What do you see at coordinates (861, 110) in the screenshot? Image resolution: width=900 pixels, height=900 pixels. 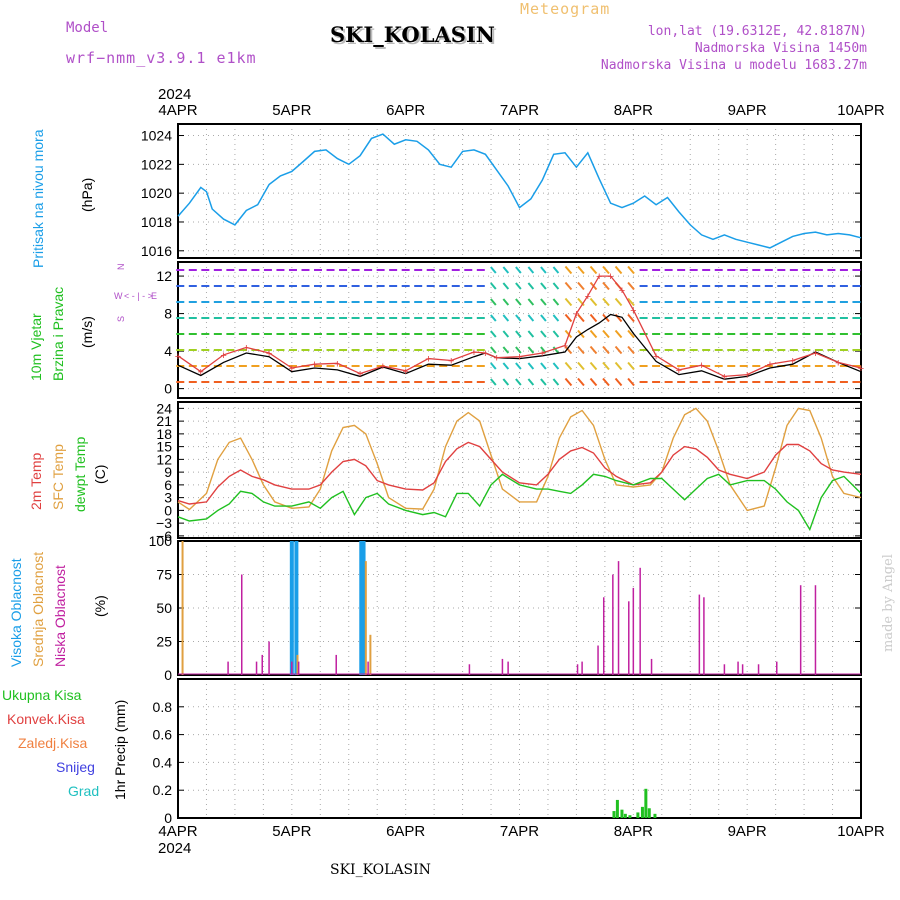 I see `x-tick-label-top: 10APR` at bounding box center [861, 110].